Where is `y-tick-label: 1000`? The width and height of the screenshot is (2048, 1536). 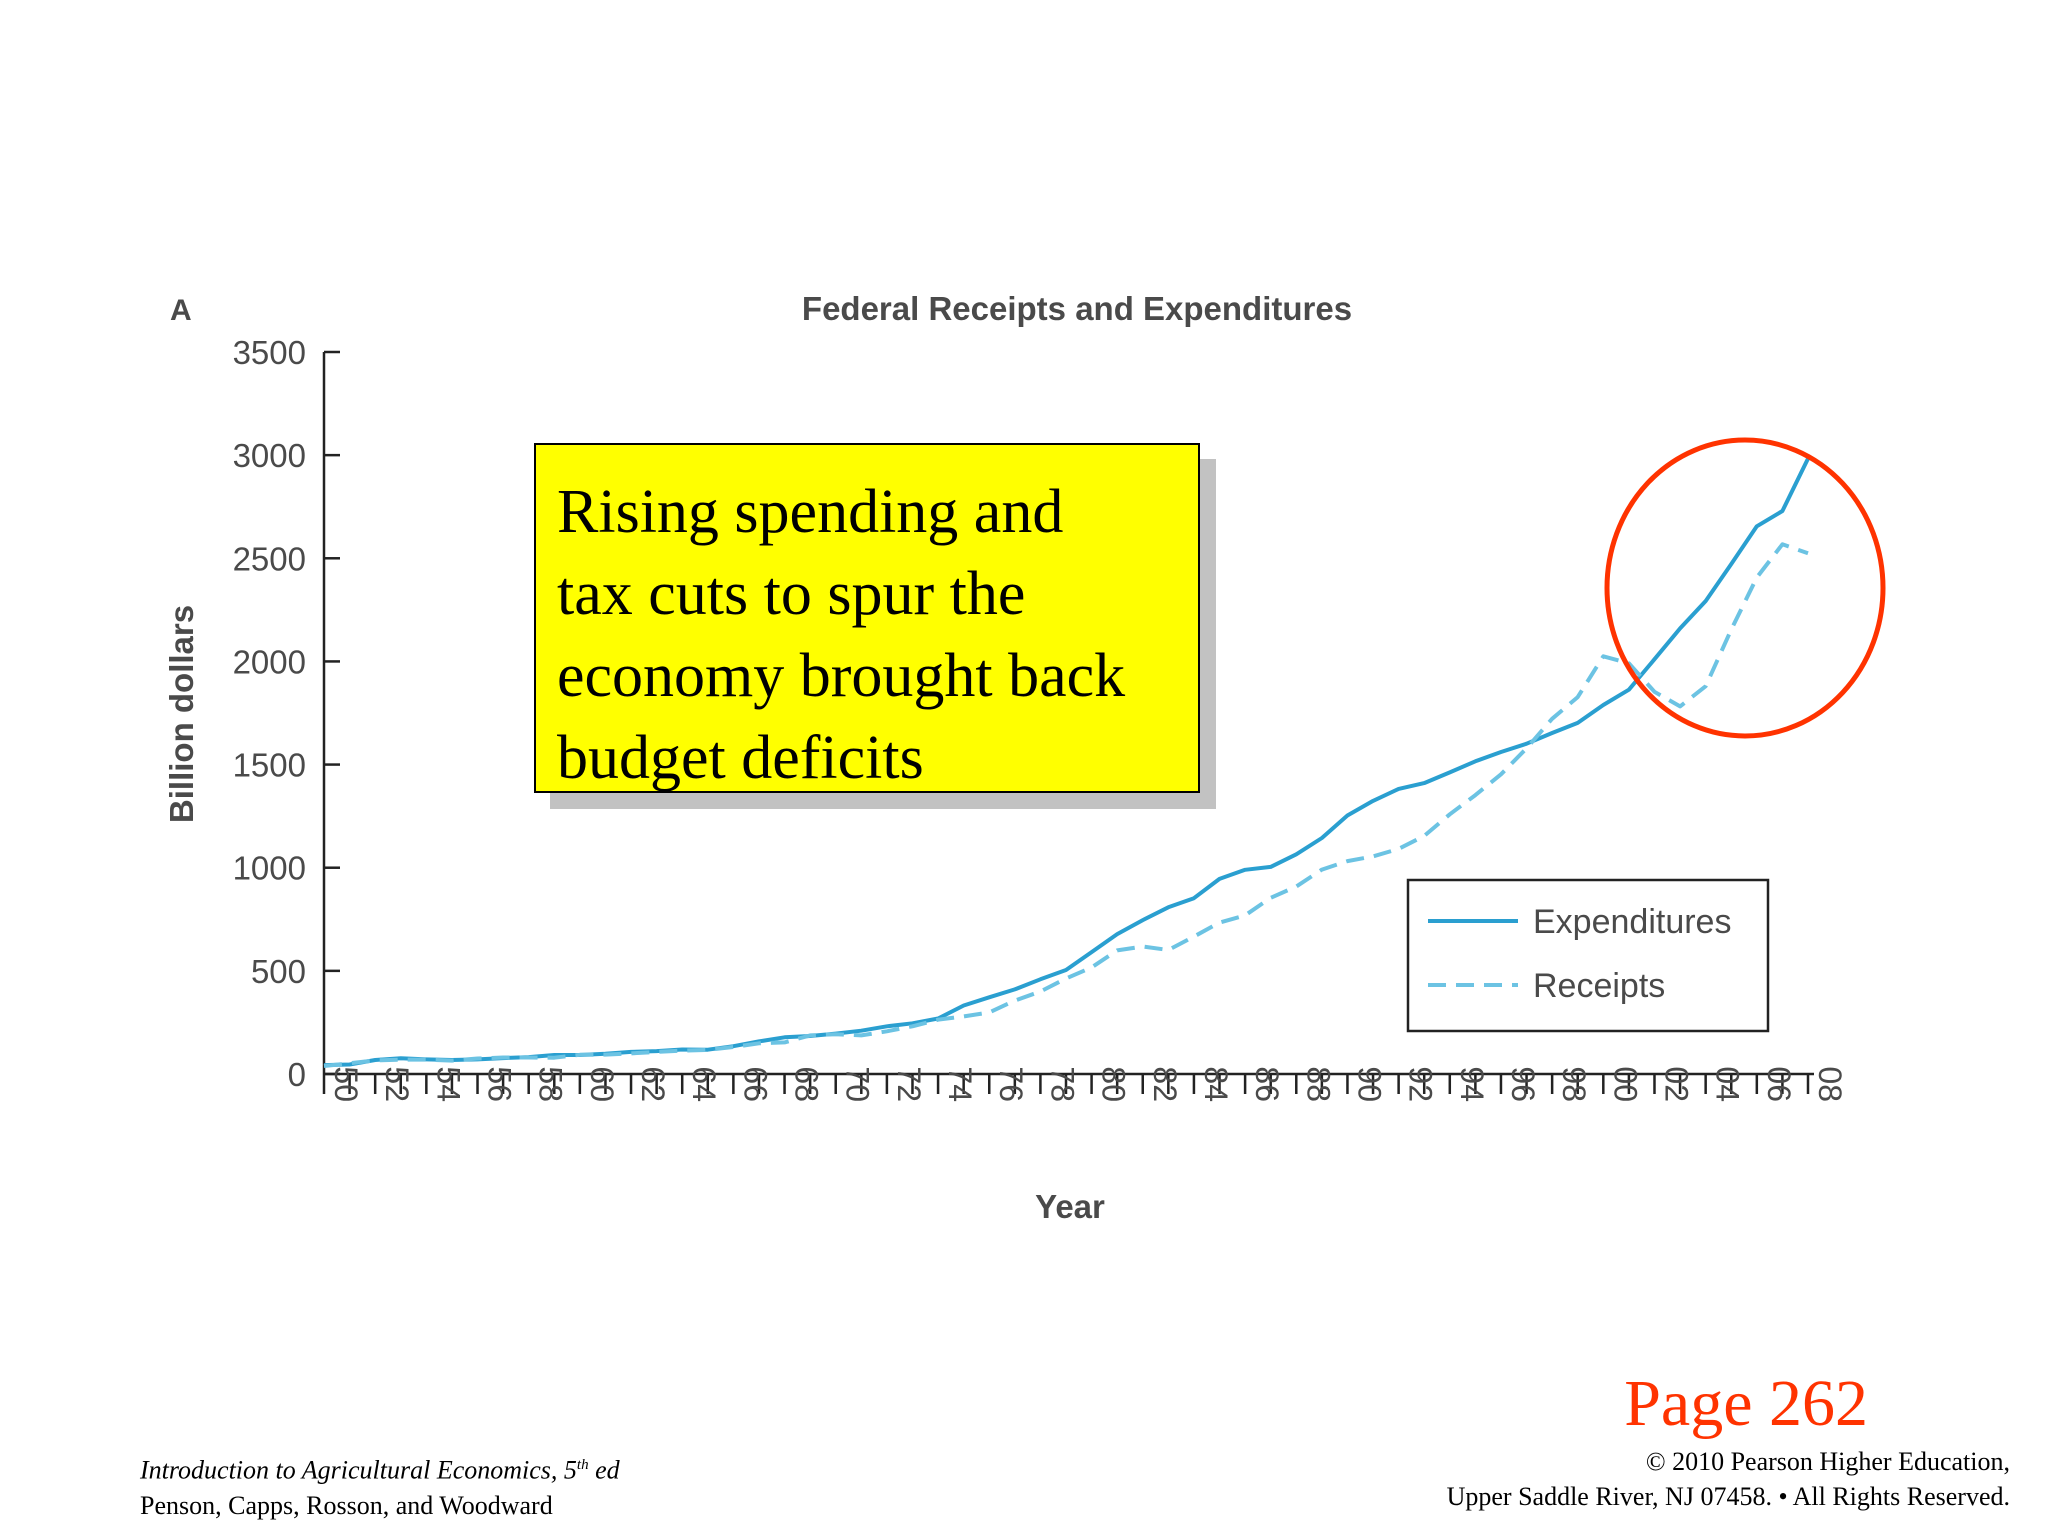 y-tick-label: 1000 is located at coordinates (269, 868).